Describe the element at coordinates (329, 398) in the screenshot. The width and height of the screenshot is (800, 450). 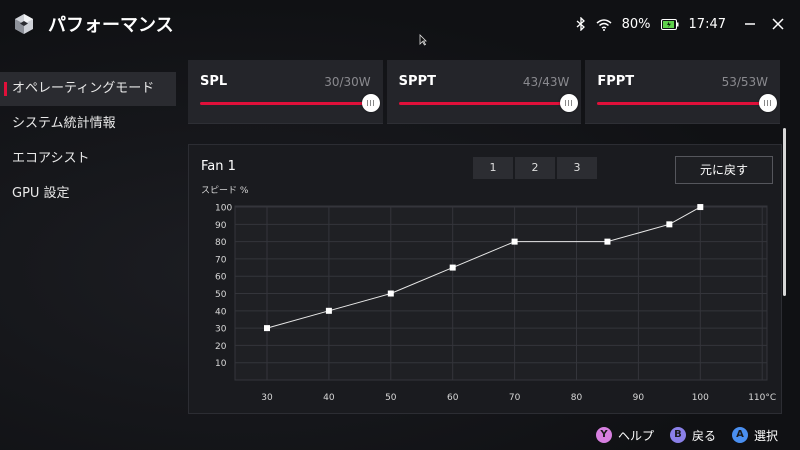
I see `x-tick-label: 40` at that location.